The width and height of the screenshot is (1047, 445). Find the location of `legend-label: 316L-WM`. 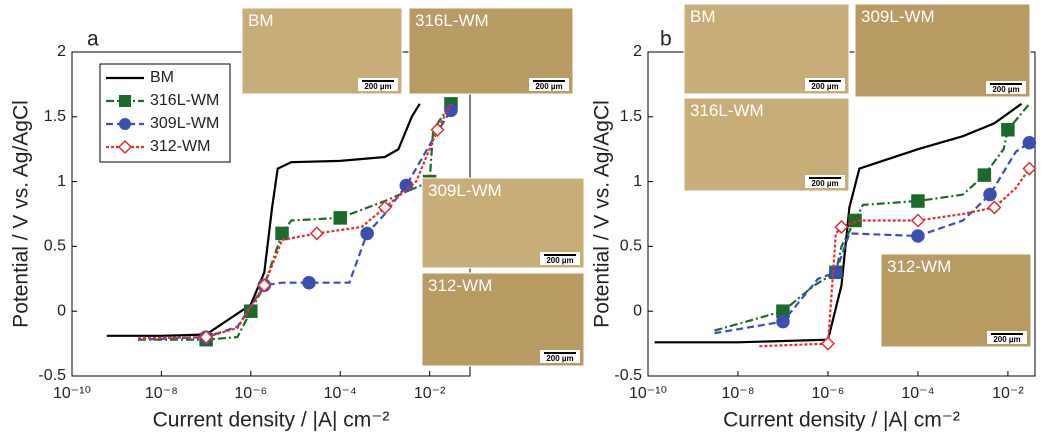

legend-label: 316L-WM is located at coordinates (184, 100).